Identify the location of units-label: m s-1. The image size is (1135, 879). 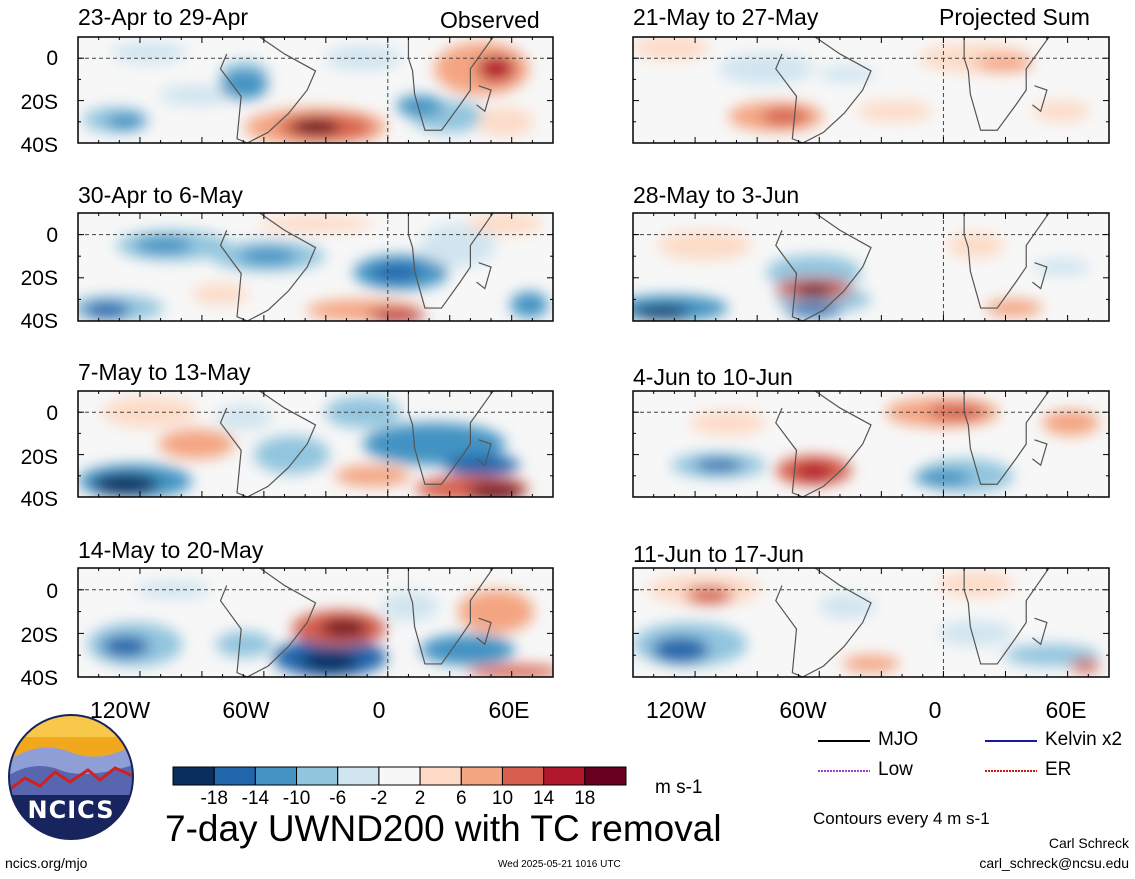
(679, 787).